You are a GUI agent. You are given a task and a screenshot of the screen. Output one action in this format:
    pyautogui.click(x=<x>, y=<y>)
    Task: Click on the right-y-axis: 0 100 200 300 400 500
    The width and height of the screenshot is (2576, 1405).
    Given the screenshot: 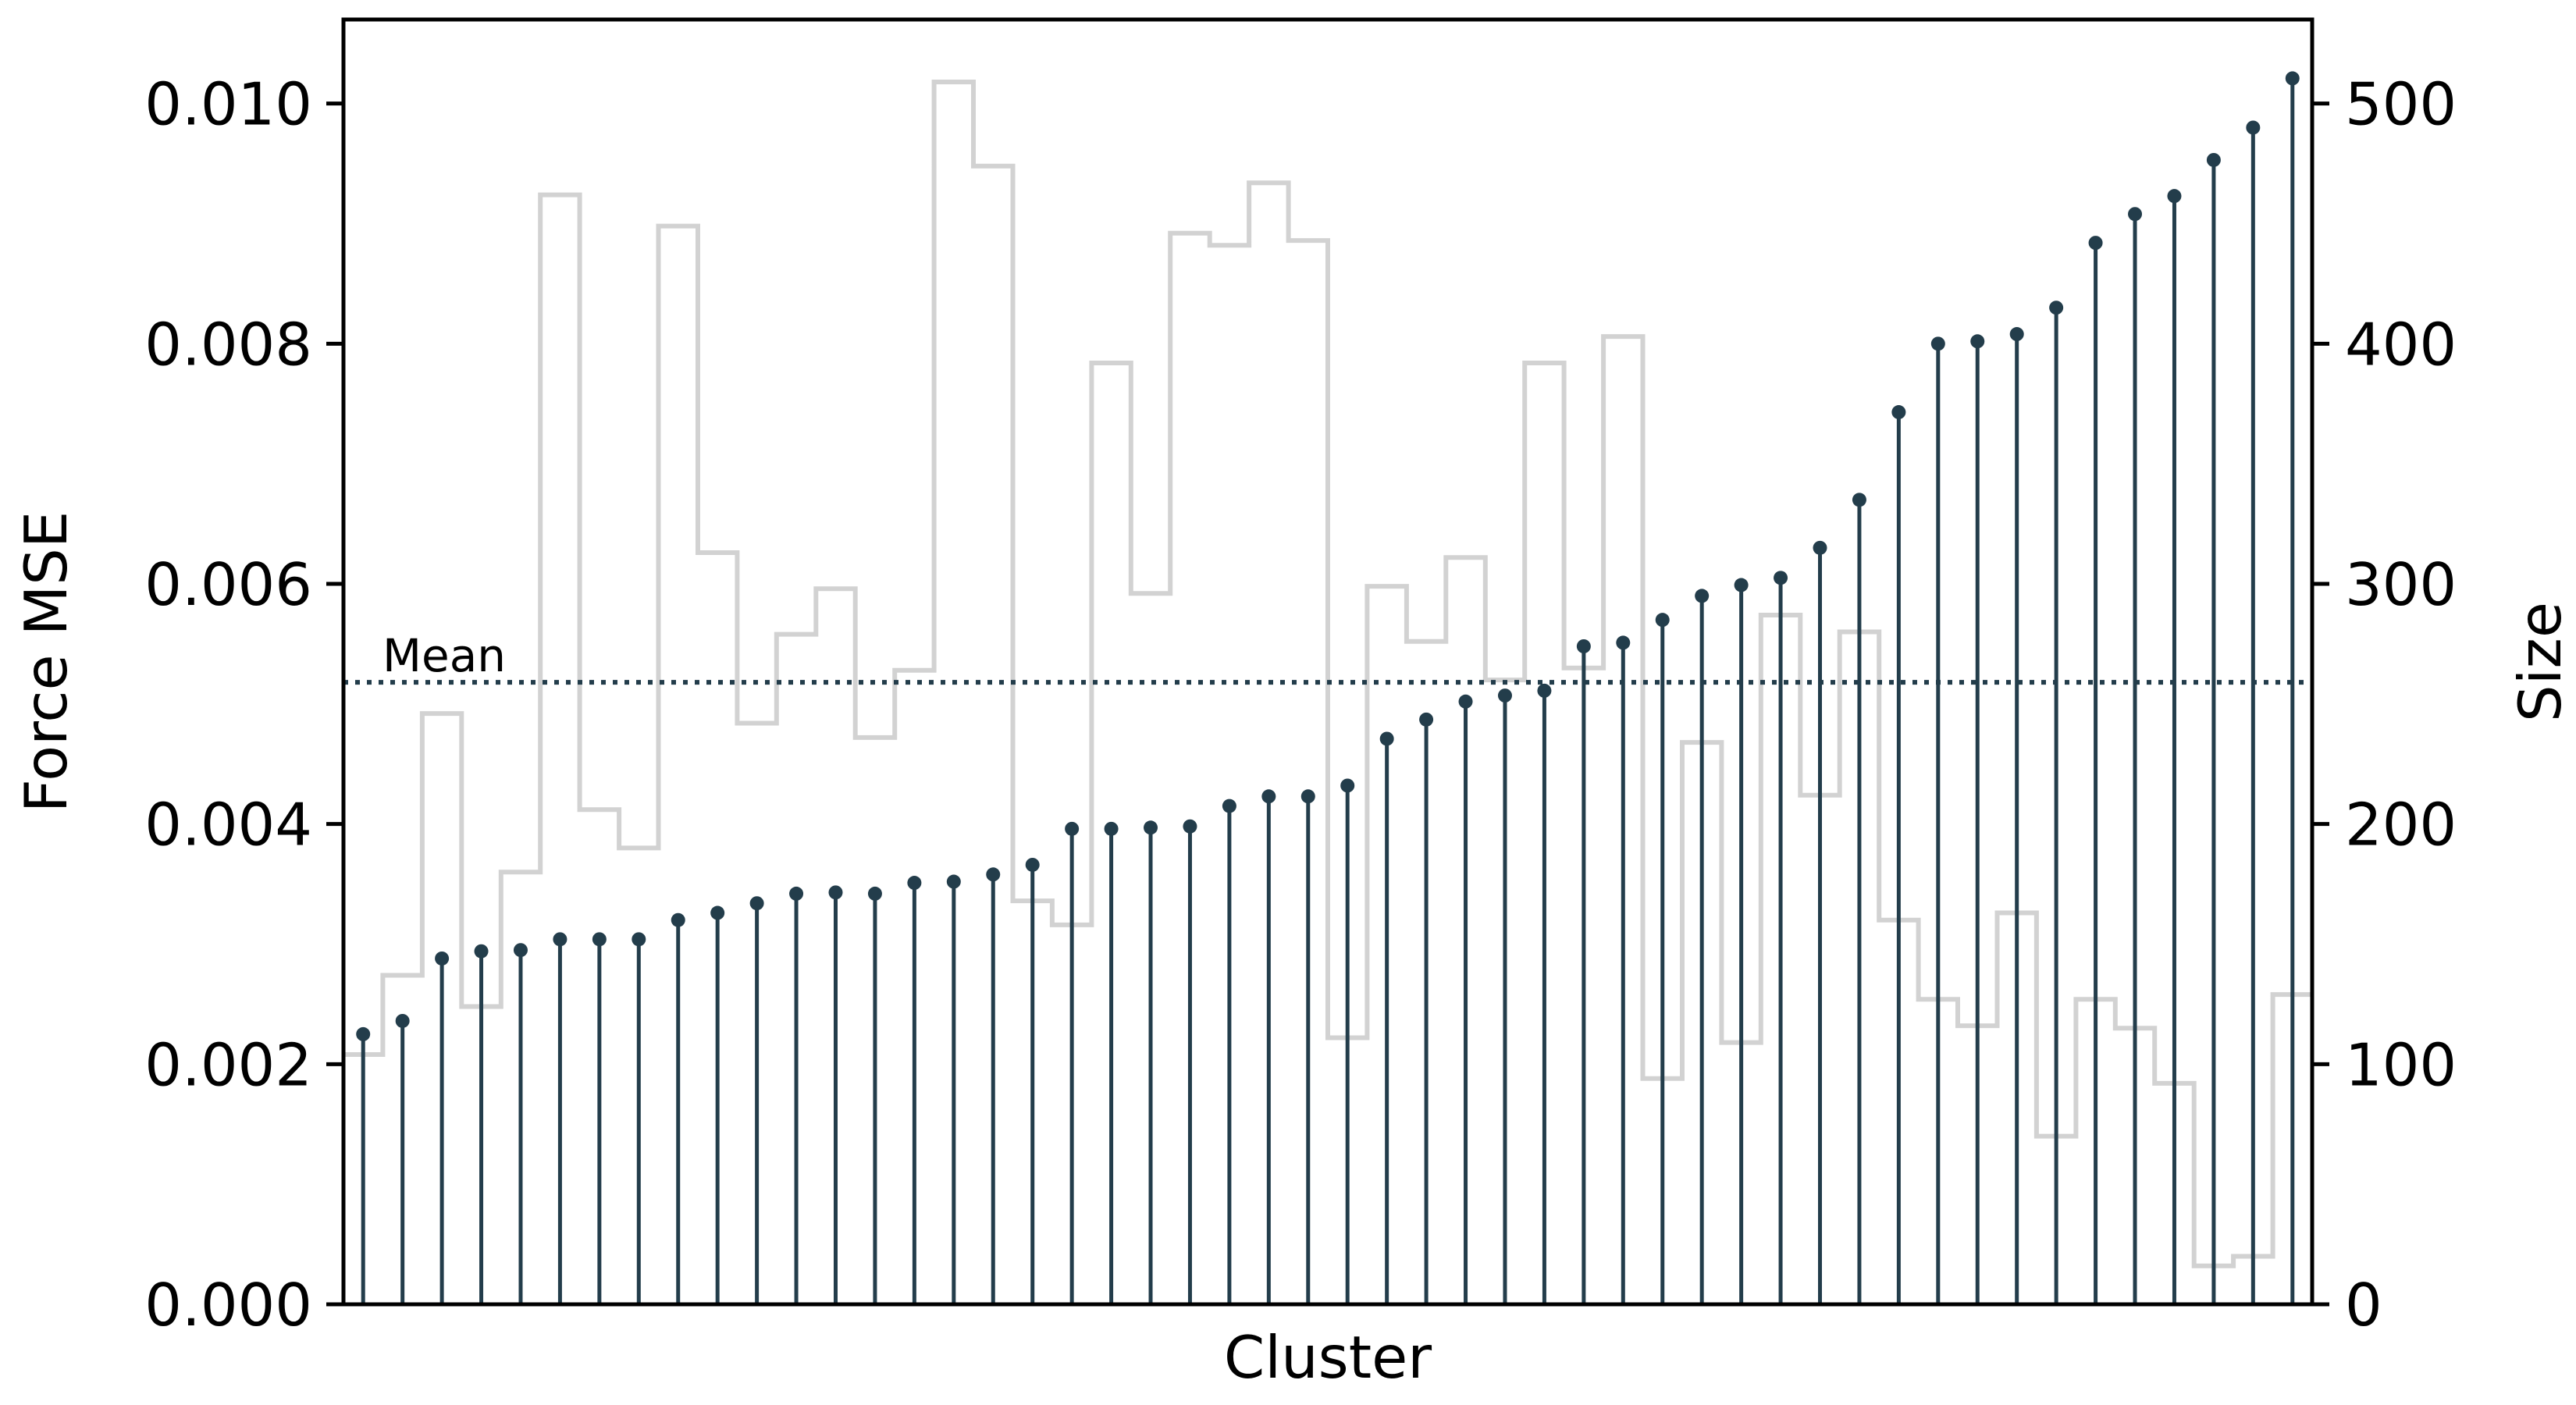 What is the action you would take?
    pyautogui.click(x=2384, y=705)
    